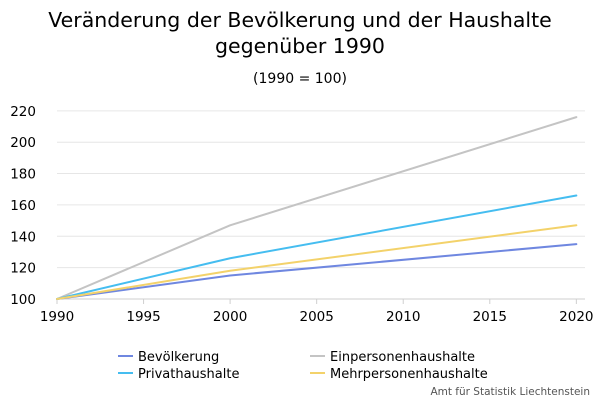  I want to click on legend-label: Mehrpersonenhaushalte, so click(409, 374).